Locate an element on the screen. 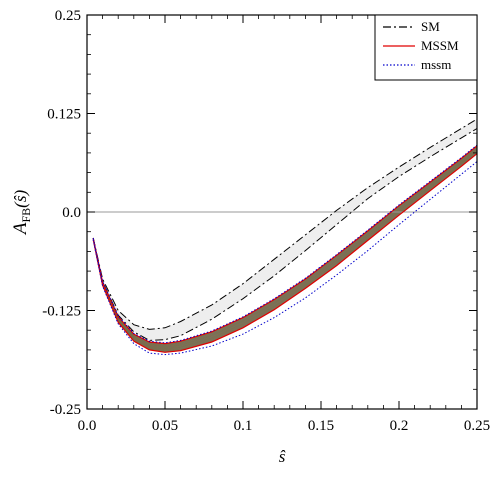 This screenshot has width=492, height=495. x-tick-label: 0.2 is located at coordinates (399, 426).